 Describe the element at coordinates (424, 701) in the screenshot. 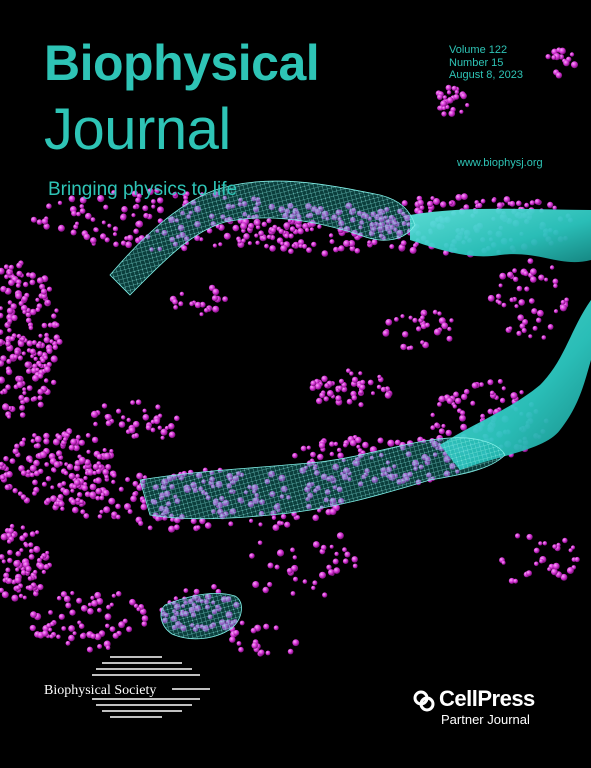

I see `cellpress-logo-icon` at that location.